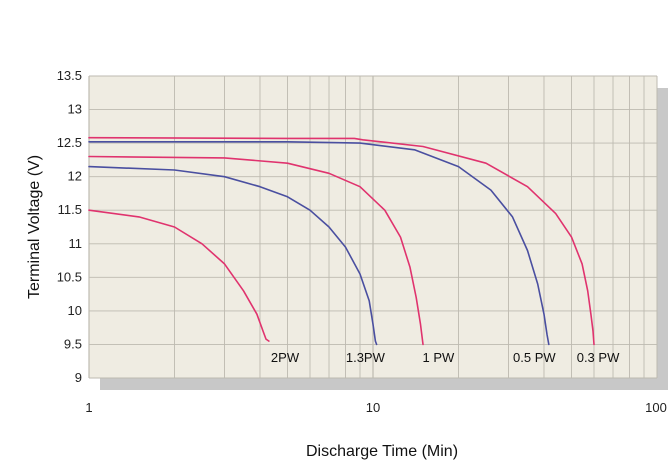 This screenshot has height=460, width=668. Describe the element at coordinates (75, 310) in the screenshot. I see `y-tick-label: 10` at that location.